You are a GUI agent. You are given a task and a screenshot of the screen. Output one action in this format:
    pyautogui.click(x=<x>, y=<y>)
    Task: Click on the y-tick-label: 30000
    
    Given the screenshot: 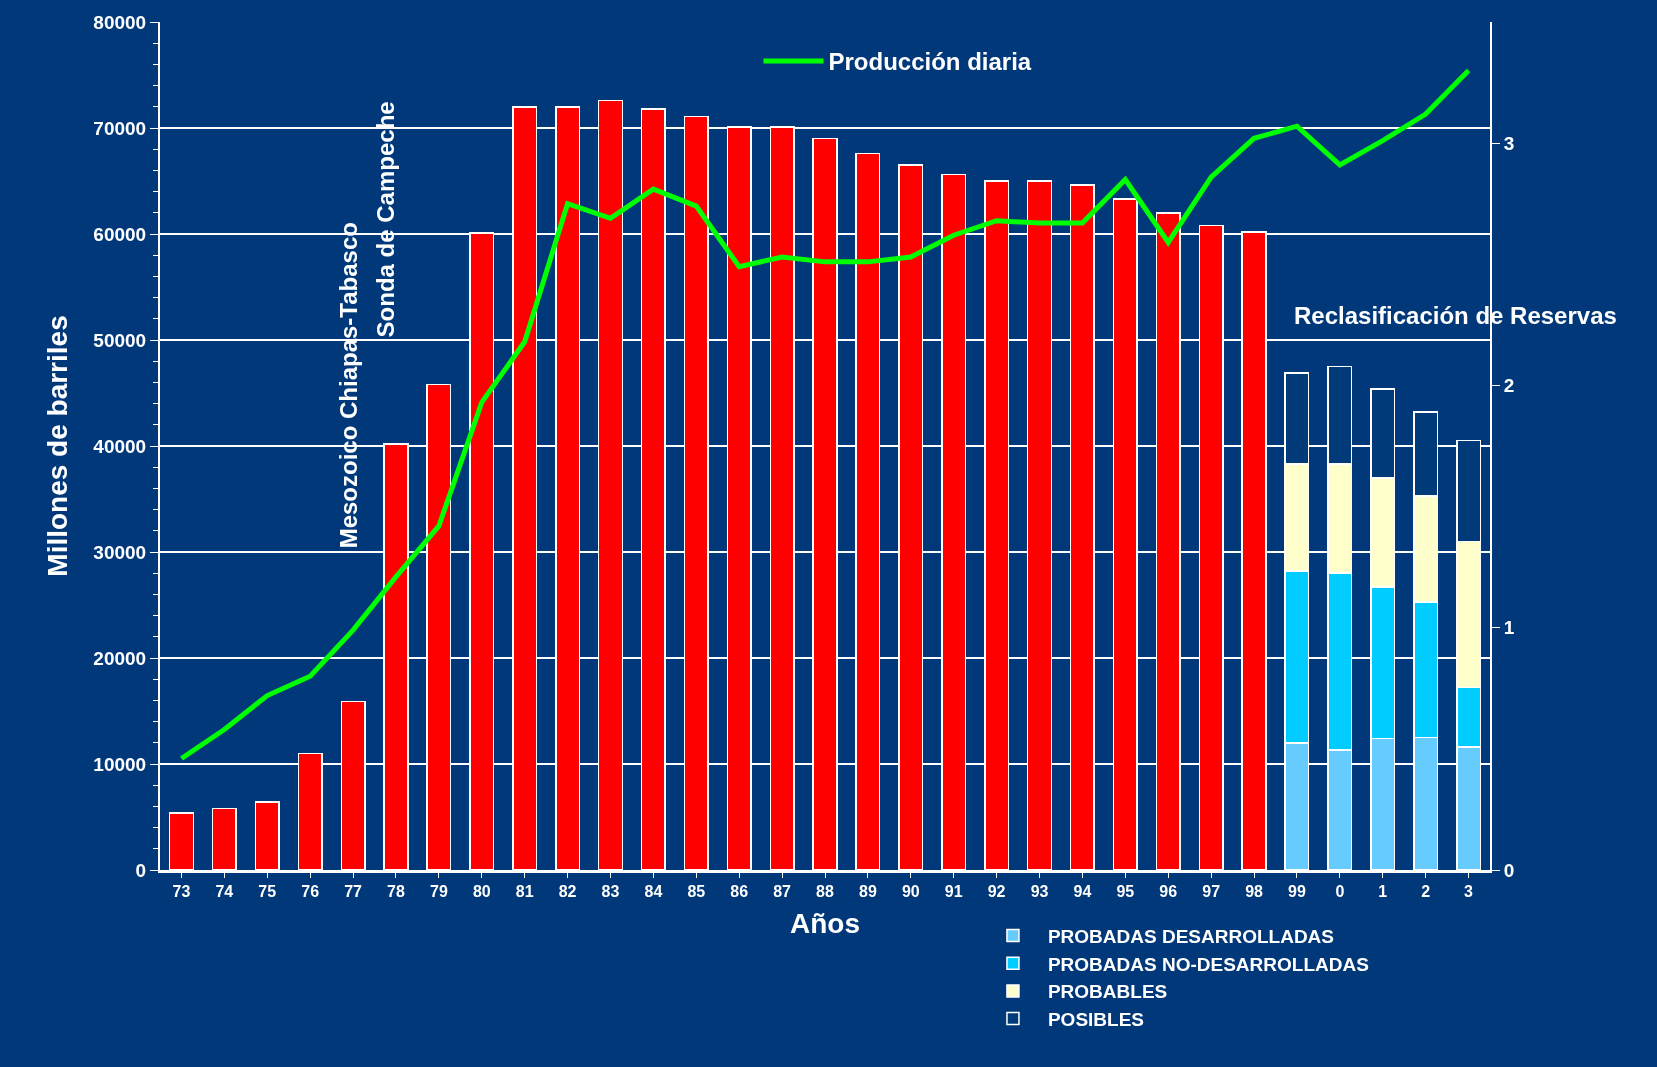 What is the action you would take?
    pyautogui.click(x=120, y=552)
    